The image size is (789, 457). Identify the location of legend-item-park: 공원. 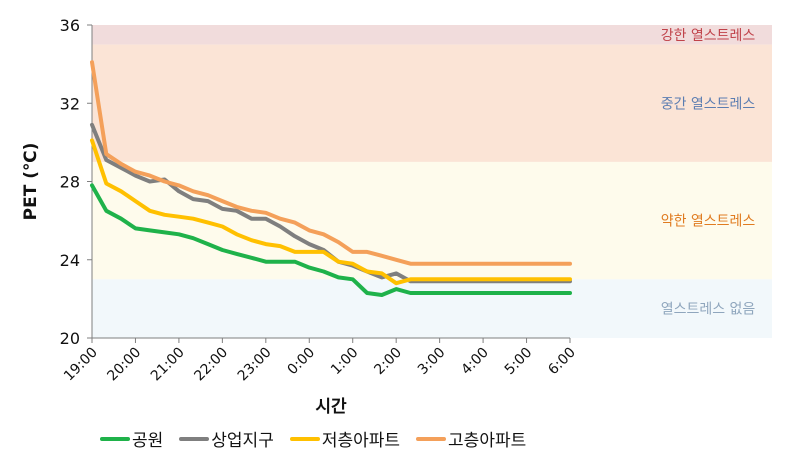
(131, 438).